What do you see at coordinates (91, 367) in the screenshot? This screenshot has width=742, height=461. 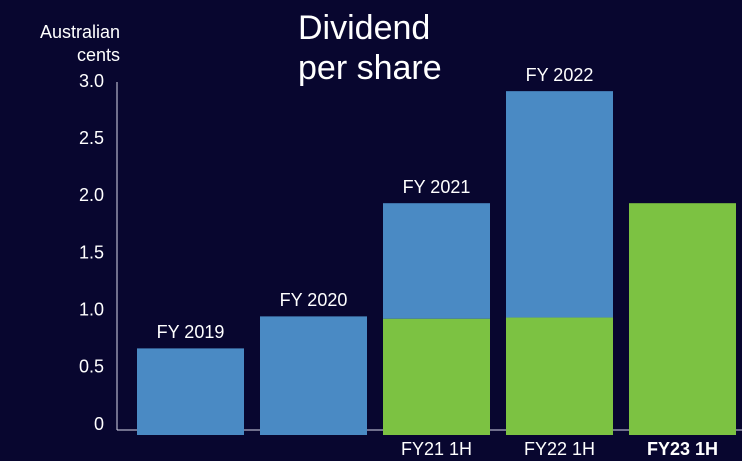 I see `y-tick-label: 0.5` at bounding box center [91, 367].